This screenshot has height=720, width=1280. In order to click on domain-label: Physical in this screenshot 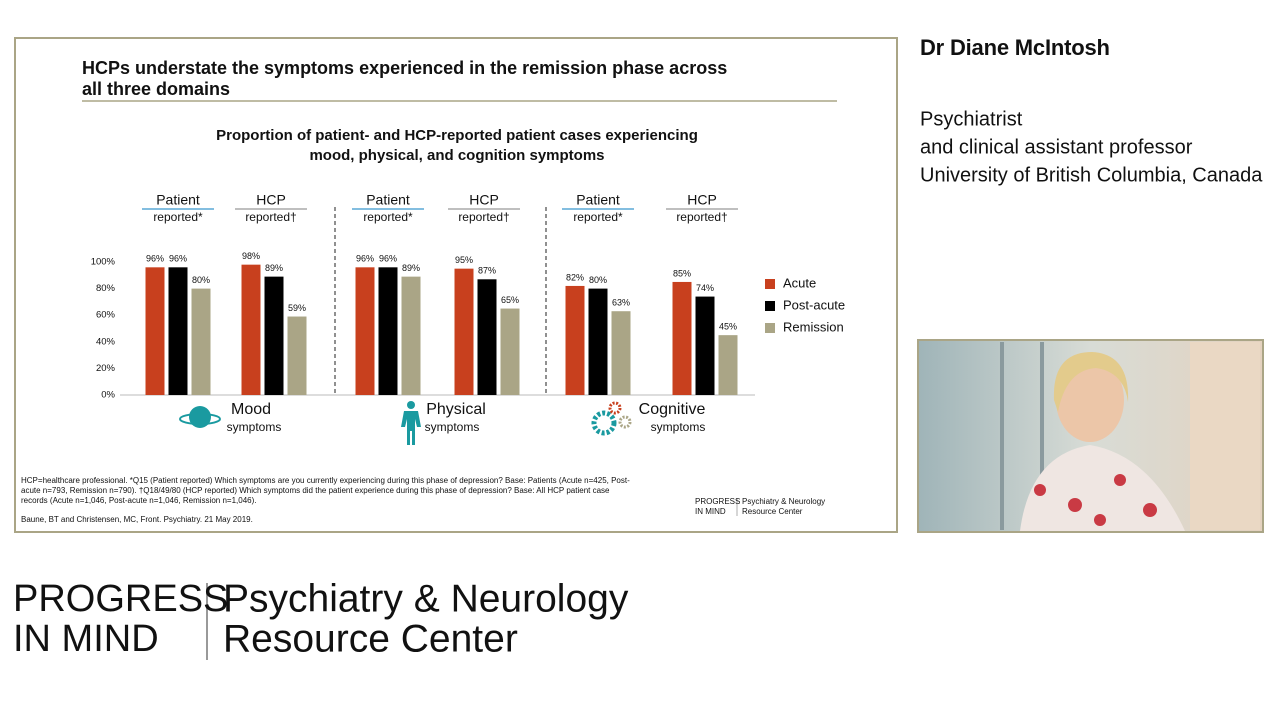, I will do `click(456, 409)`.